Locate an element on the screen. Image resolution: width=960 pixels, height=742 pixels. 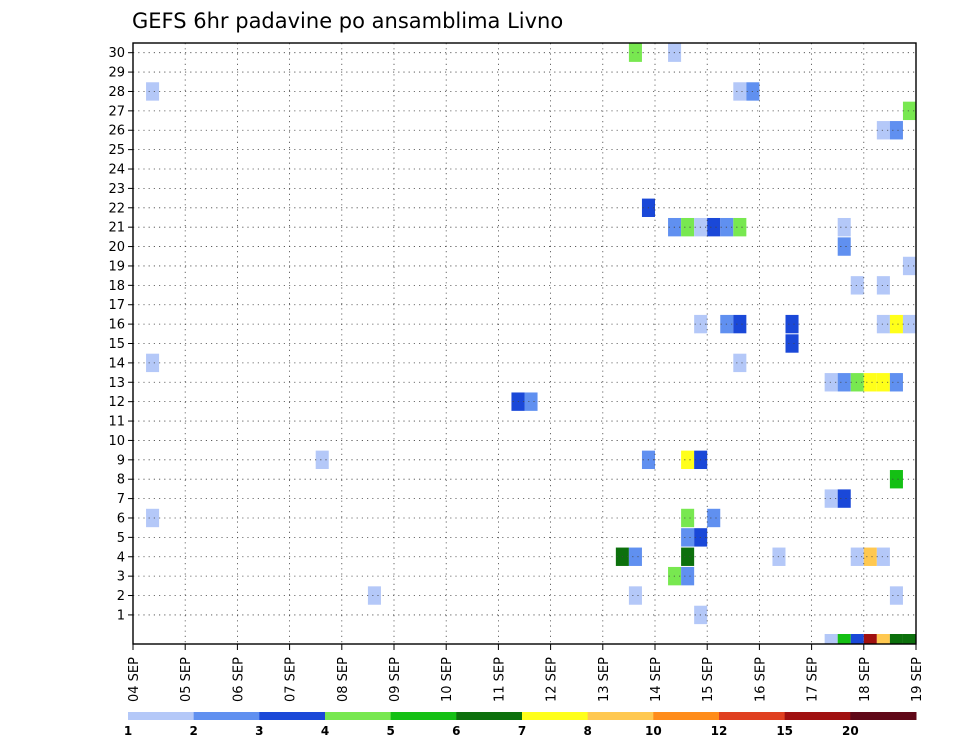
y-tick-label-26: 26 is located at coordinates (116, 131).